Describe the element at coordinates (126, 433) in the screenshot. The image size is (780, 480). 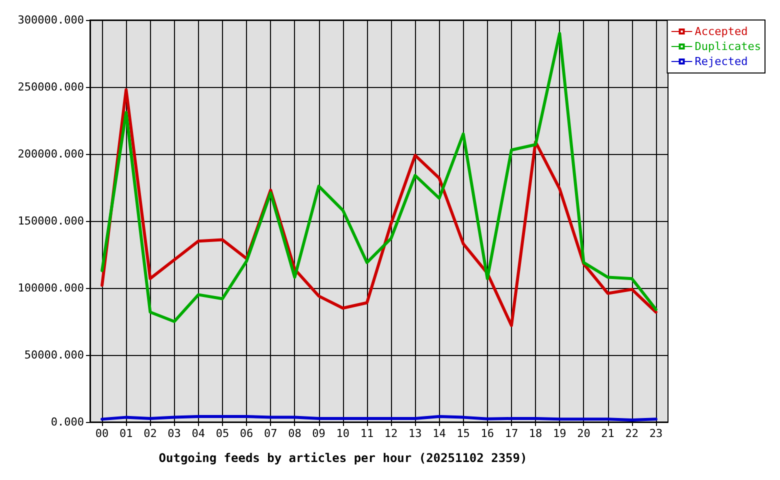
I see `x-tick-label: 01` at that location.